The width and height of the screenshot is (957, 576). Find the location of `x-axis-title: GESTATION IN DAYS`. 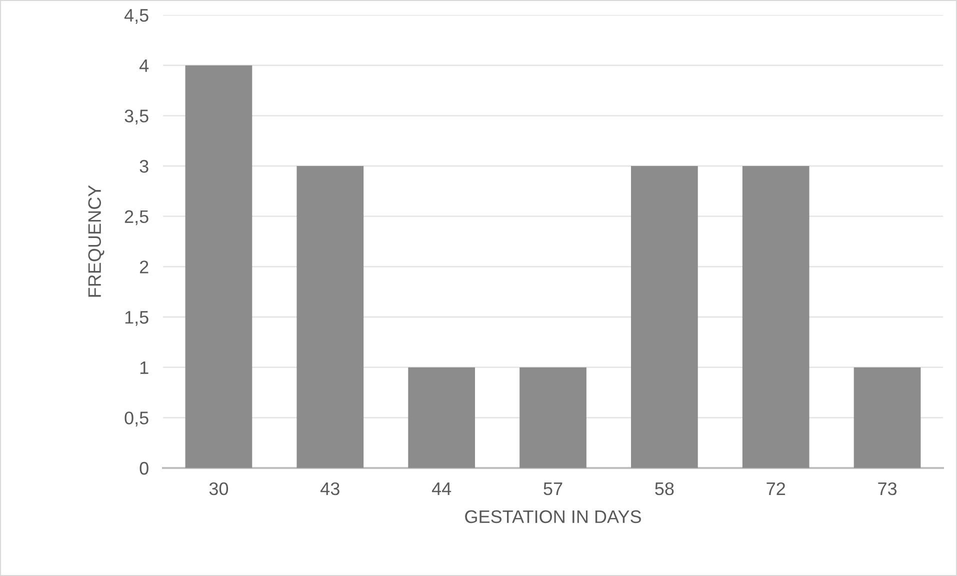

x-axis-title: GESTATION IN DAYS is located at coordinates (553, 517).